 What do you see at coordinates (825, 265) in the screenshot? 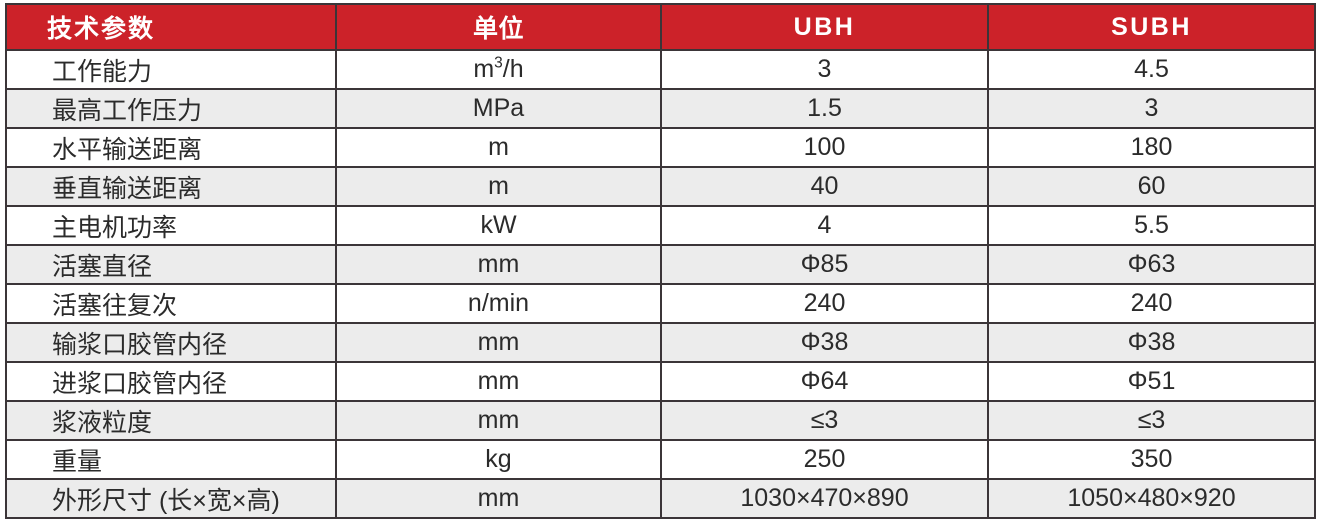
I see `cell-ubh-value: Φ85` at bounding box center [825, 265].